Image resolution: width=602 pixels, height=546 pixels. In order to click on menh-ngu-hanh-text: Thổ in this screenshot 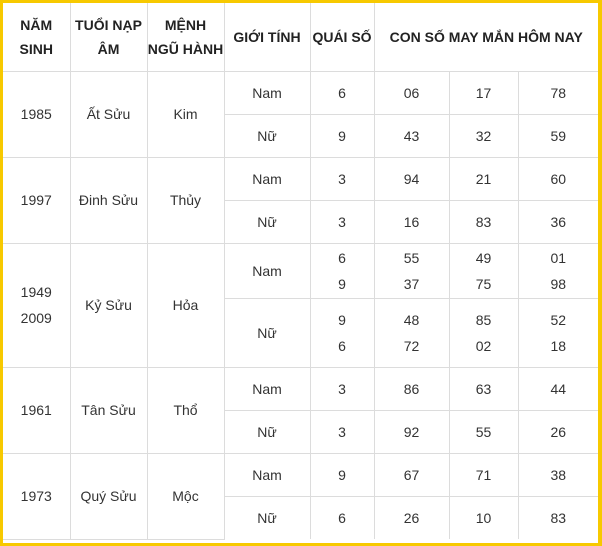, I will do `click(185, 410)`.